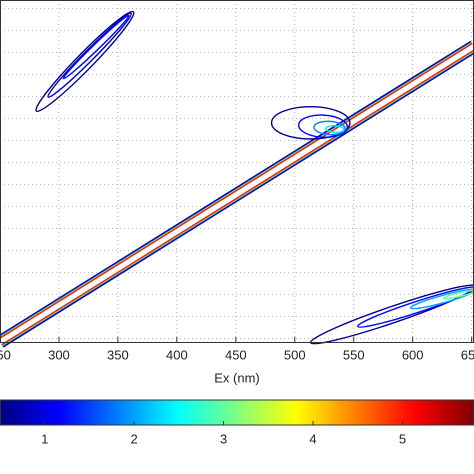 This screenshot has height=474, width=474. Describe the element at coordinates (59, 354) in the screenshot. I see `x-tick-label: 300` at that location.